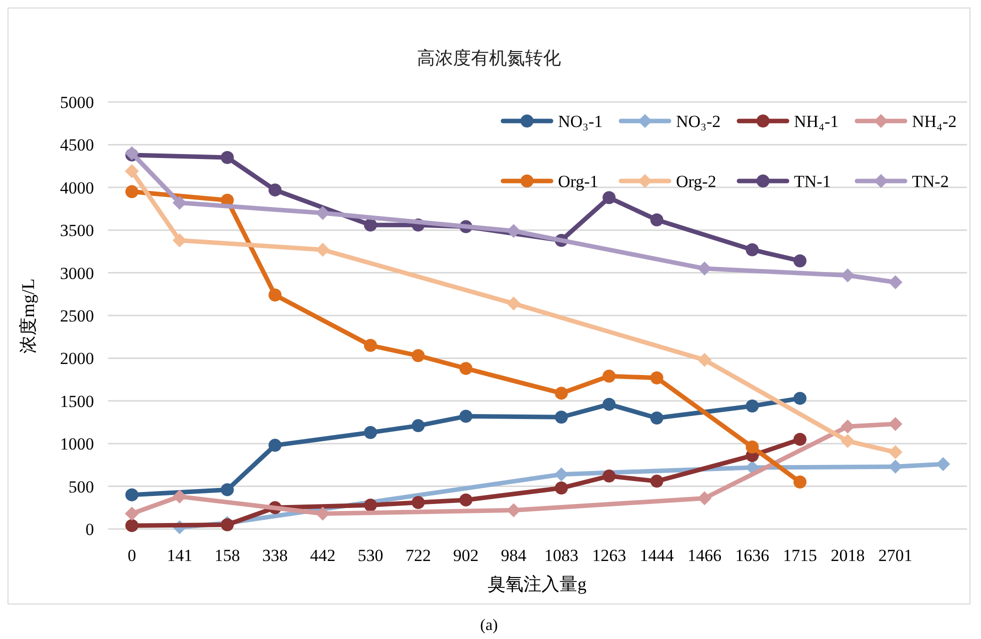 Image resolution: width=981 pixels, height=639 pixels. Describe the element at coordinates (28, 316) in the screenshot. I see `y-axis-title: 浓度mg/L` at that location.